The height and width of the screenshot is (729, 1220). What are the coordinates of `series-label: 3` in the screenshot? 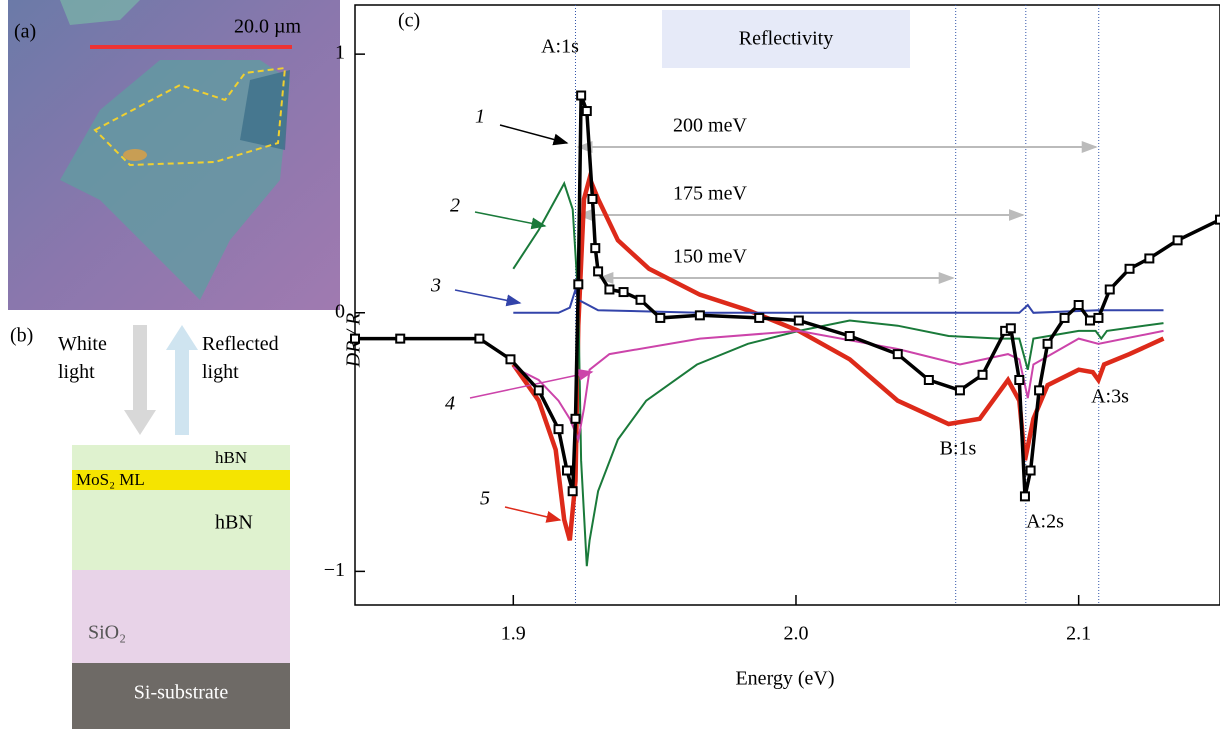 It's located at (435, 286).